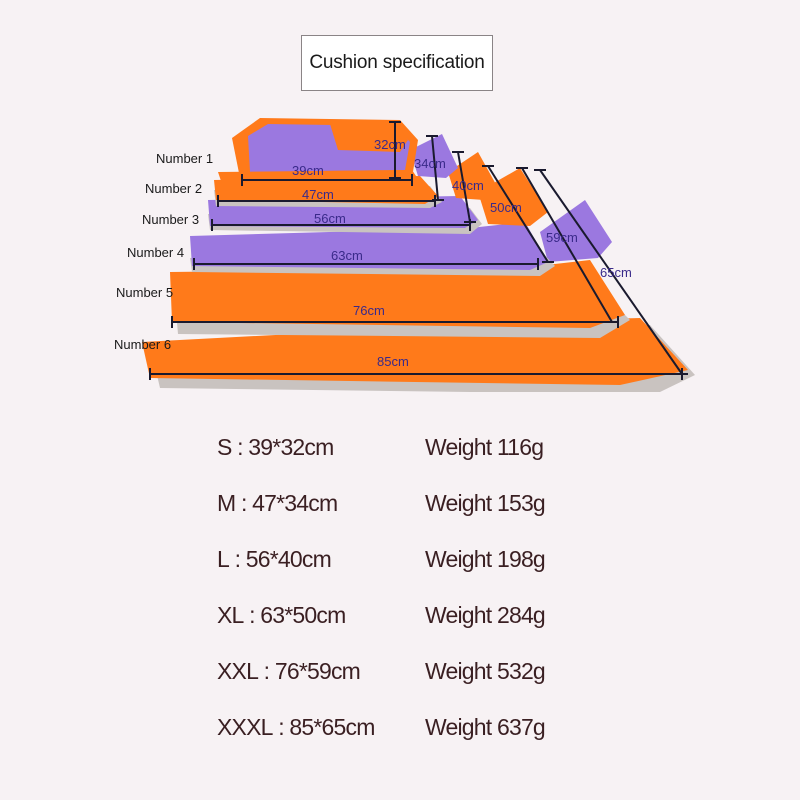 This screenshot has height=800, width=800. I want to click on cushion-6-label: Number 6, so click(142, 344).